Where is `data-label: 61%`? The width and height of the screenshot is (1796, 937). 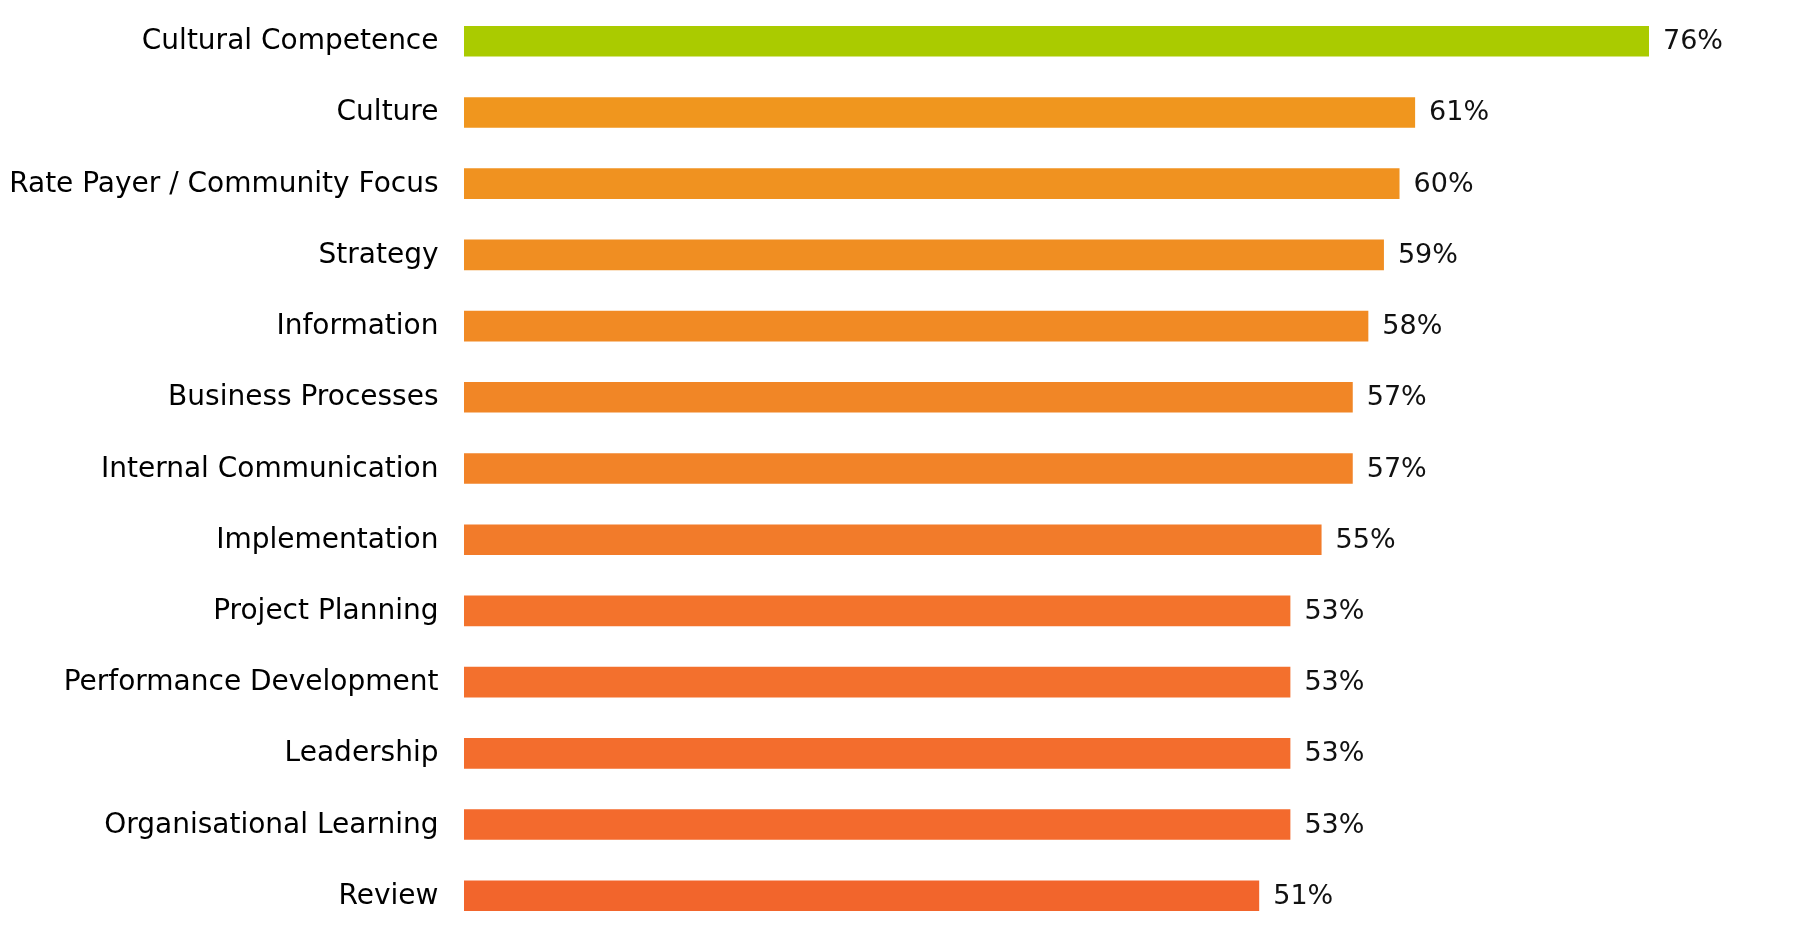 data-label: 61% is located at coordinates (1459, 111).